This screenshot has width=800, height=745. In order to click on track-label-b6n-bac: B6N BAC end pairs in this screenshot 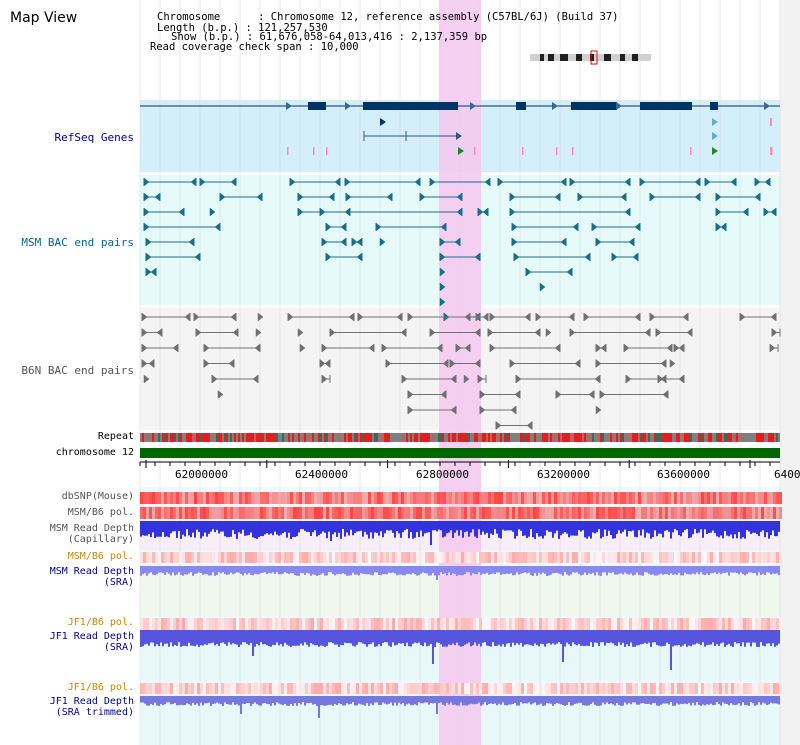, I will do `click(77, 370)`.